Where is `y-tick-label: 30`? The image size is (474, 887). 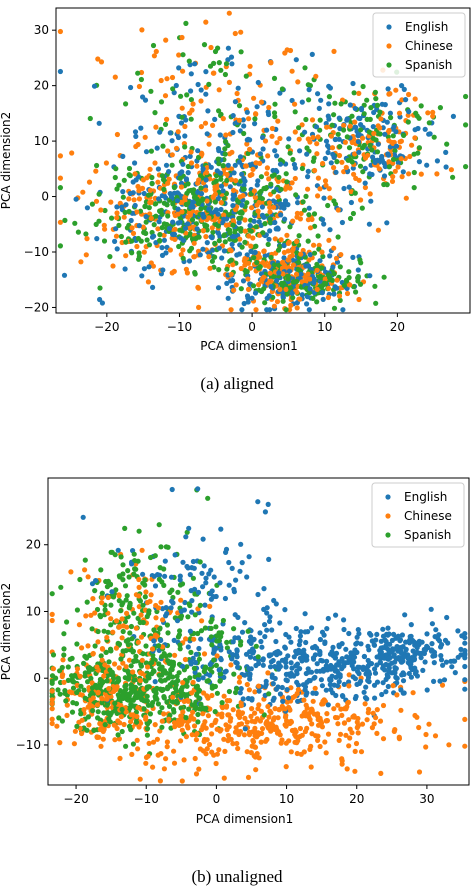
y-tick-label: 30 is located at coordinates (41, 30).